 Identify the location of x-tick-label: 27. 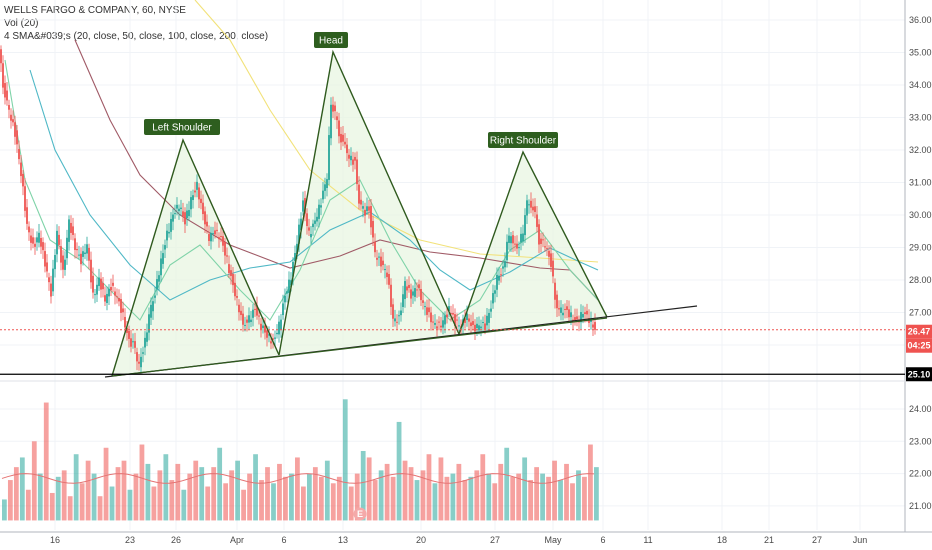
(495, 540).